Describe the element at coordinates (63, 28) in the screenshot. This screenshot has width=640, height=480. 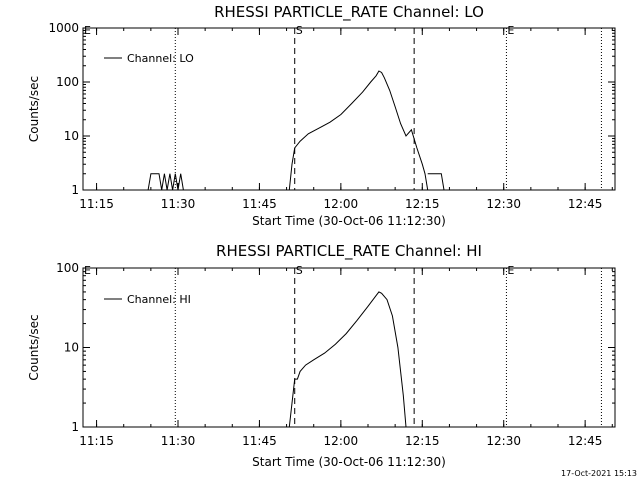
I see `y-tick-label: 1000` at that location.